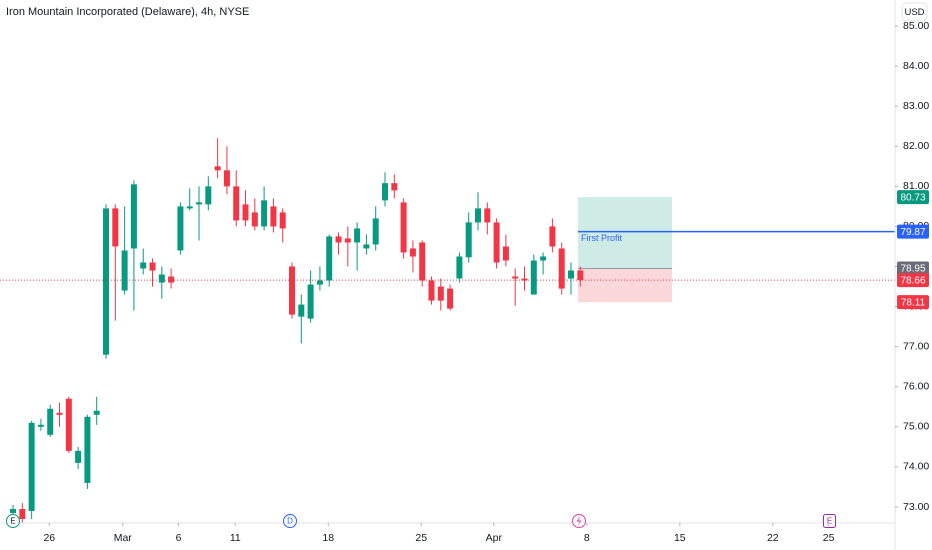 The height and width of the screenshot is (550, 932). What do you see at coordinates (235, 538) in the screenshot?
I see `x-tick-label: 11` at bounding box center [235, 538].